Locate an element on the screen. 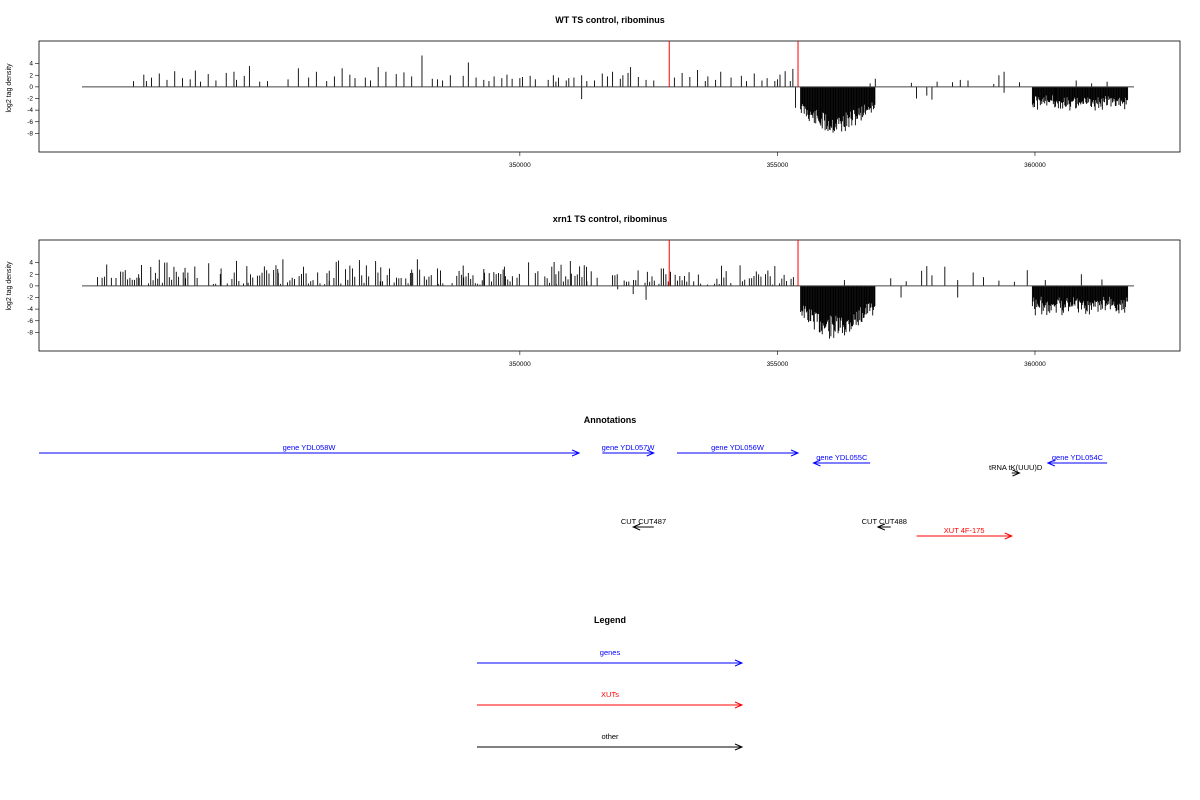 Image resolution: width=1200 pixels, height=800 pixels. annotation-arrow: gene YDL058W is located at coordinates (310, 450).